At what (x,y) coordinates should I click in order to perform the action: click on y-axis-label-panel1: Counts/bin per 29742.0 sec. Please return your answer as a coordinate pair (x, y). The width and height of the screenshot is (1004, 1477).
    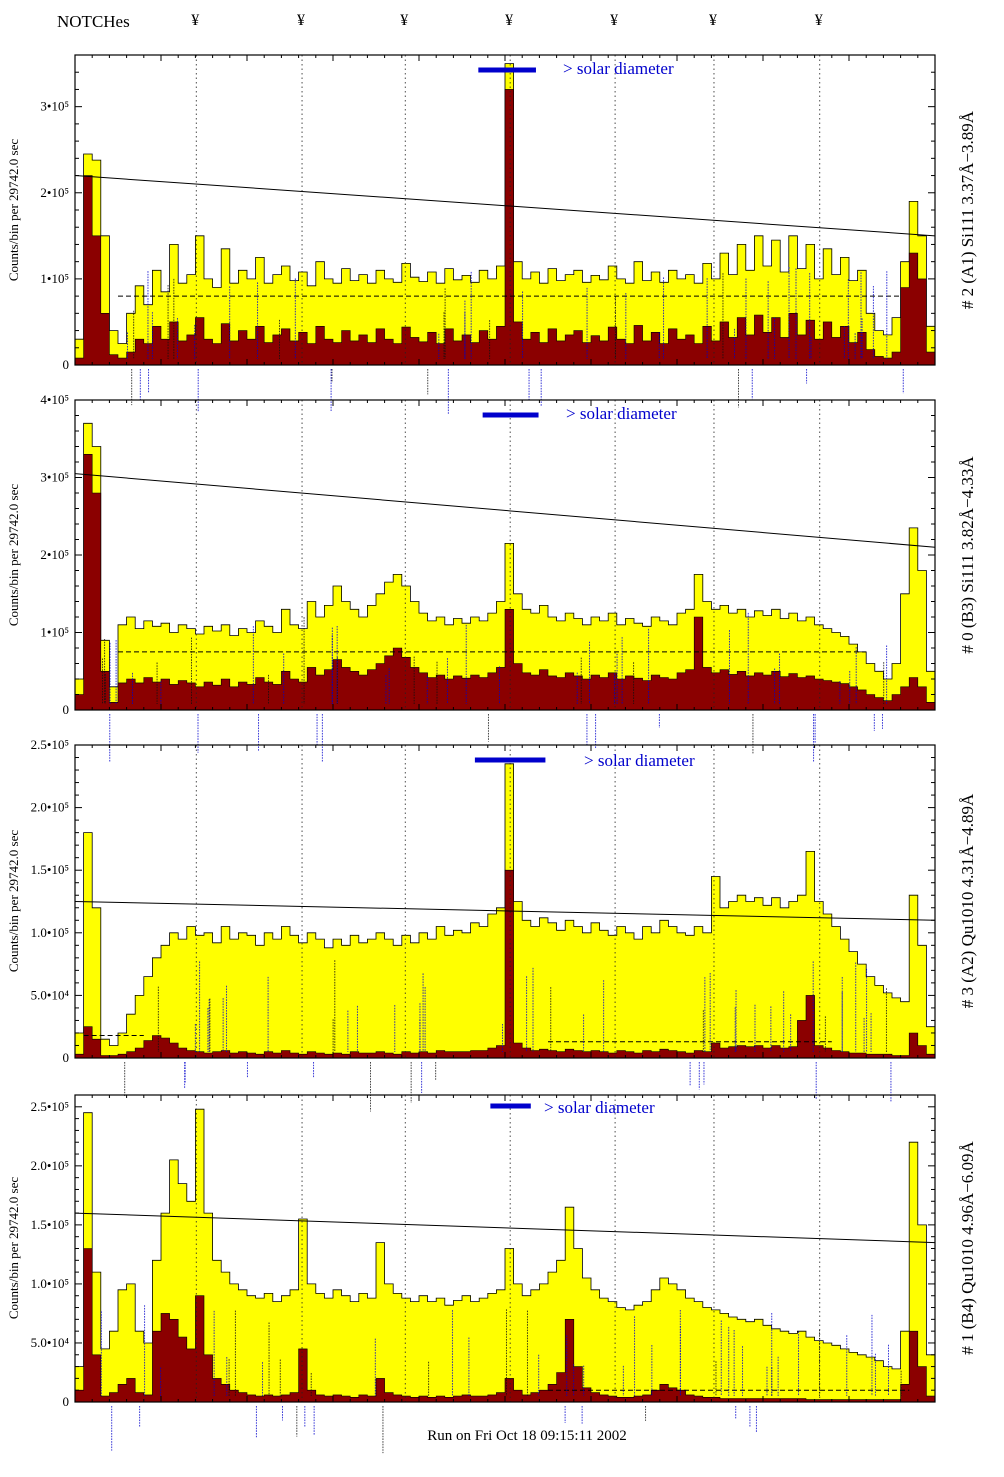
    Looking at the image, I should click on (13, 210).